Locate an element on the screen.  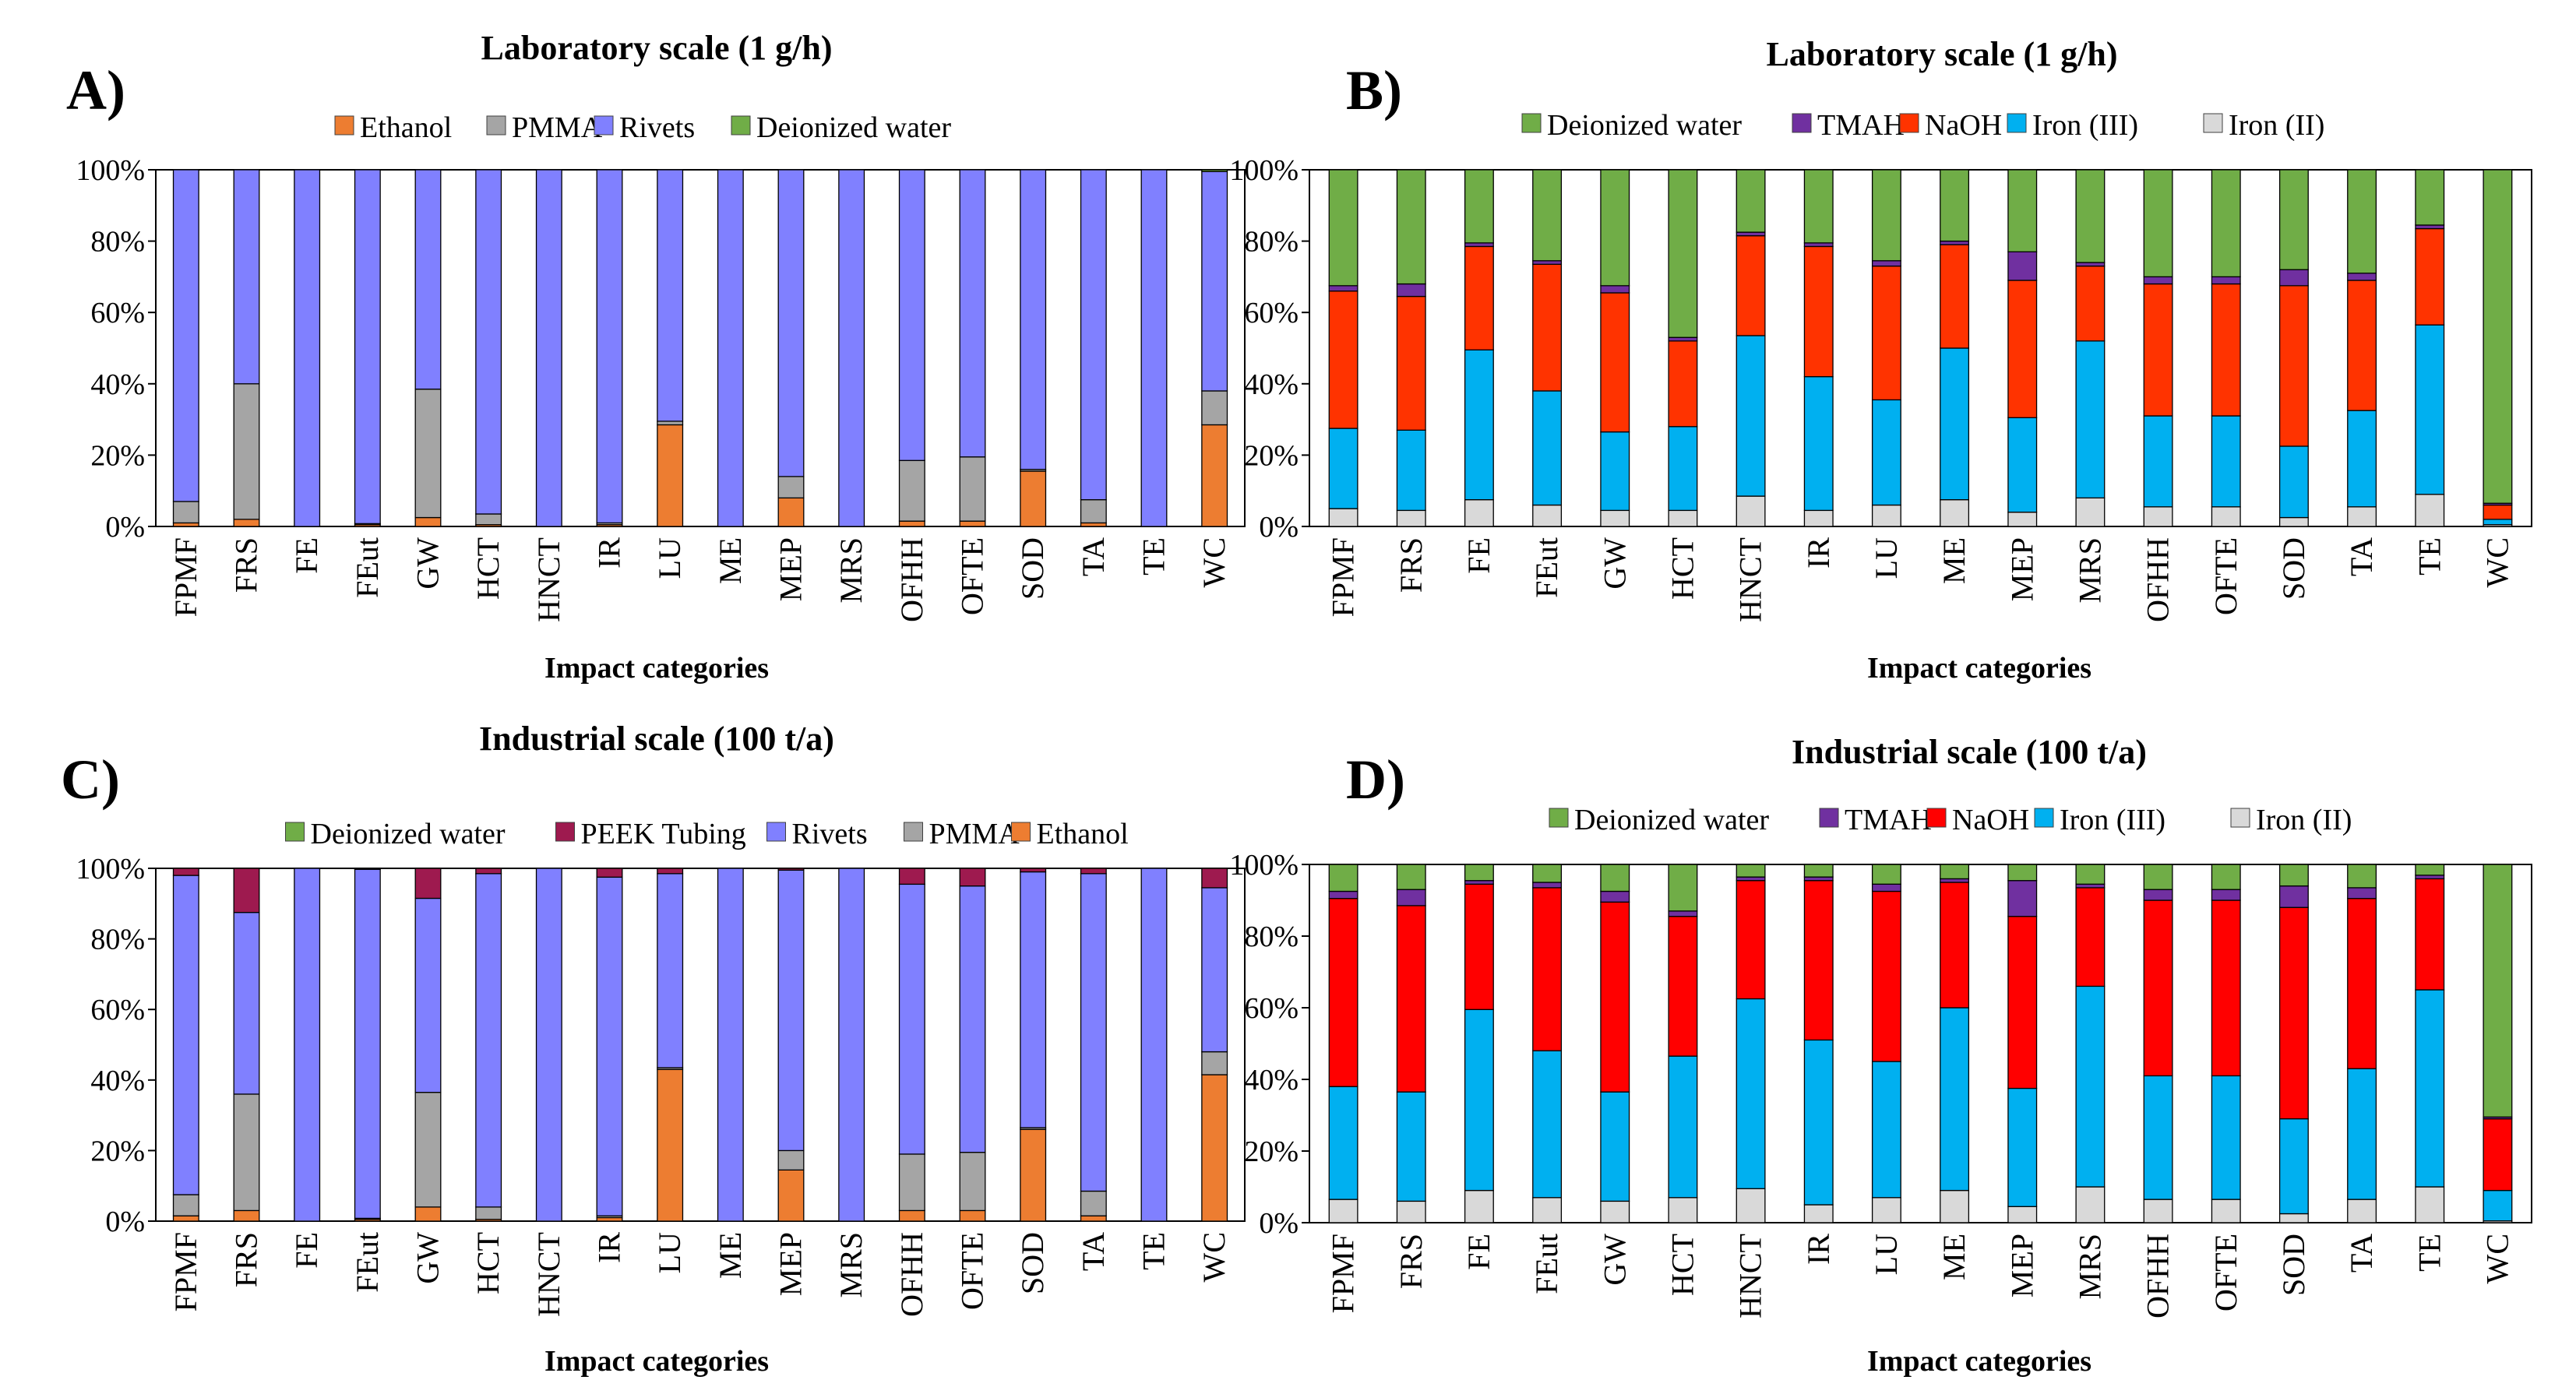
x-tick-label: TE is located at coordinates (1154, 556).